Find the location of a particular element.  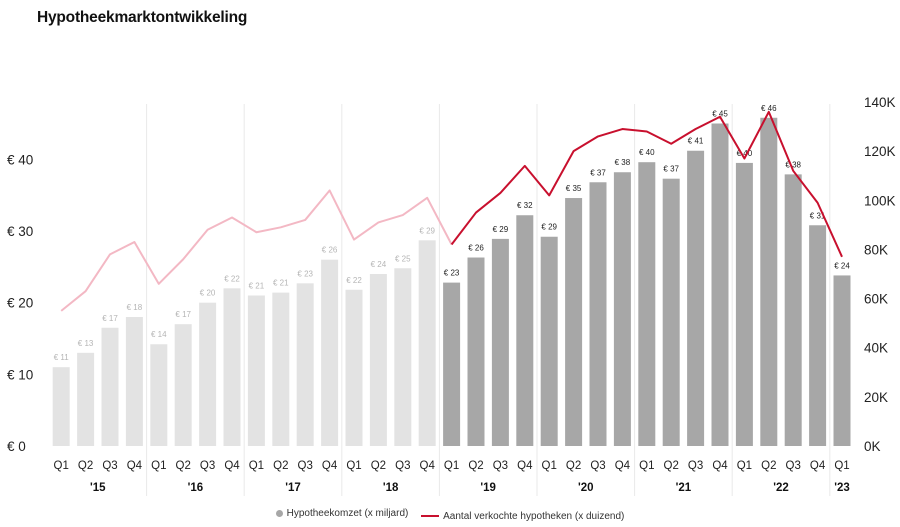

y-right-tick-label: 140K is located at coordinates (880, 102).